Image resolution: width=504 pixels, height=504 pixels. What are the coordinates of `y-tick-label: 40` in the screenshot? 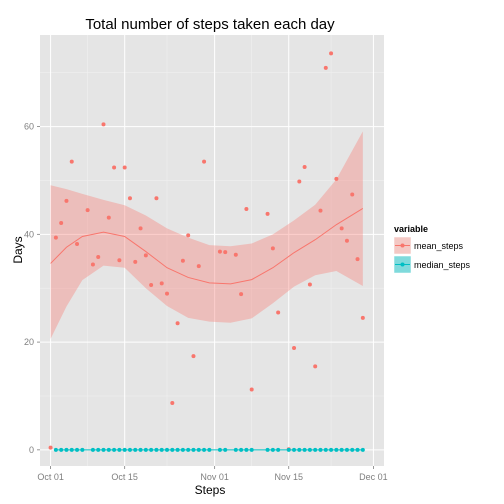 It's located at (29, 234).